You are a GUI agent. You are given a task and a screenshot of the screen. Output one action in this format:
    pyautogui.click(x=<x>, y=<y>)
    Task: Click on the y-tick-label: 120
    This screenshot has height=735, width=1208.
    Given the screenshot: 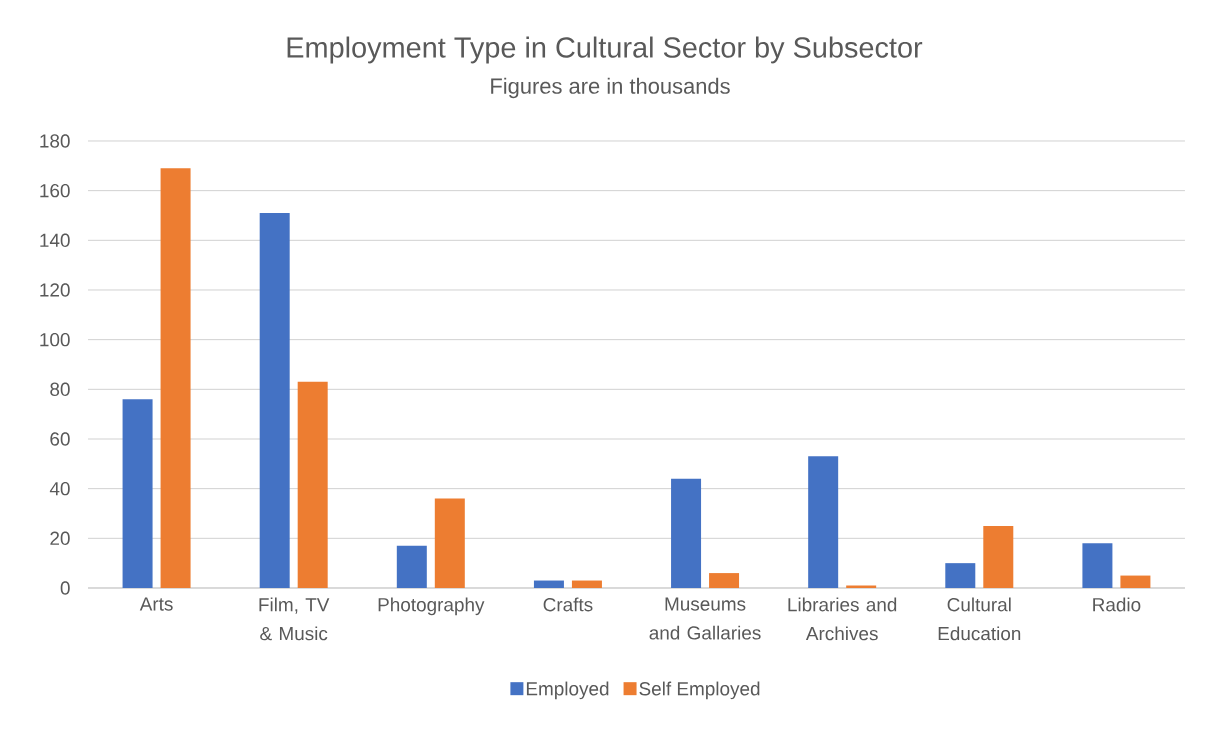 What is the action you would take?
    pyautogui.click(x=55, y=290)
    